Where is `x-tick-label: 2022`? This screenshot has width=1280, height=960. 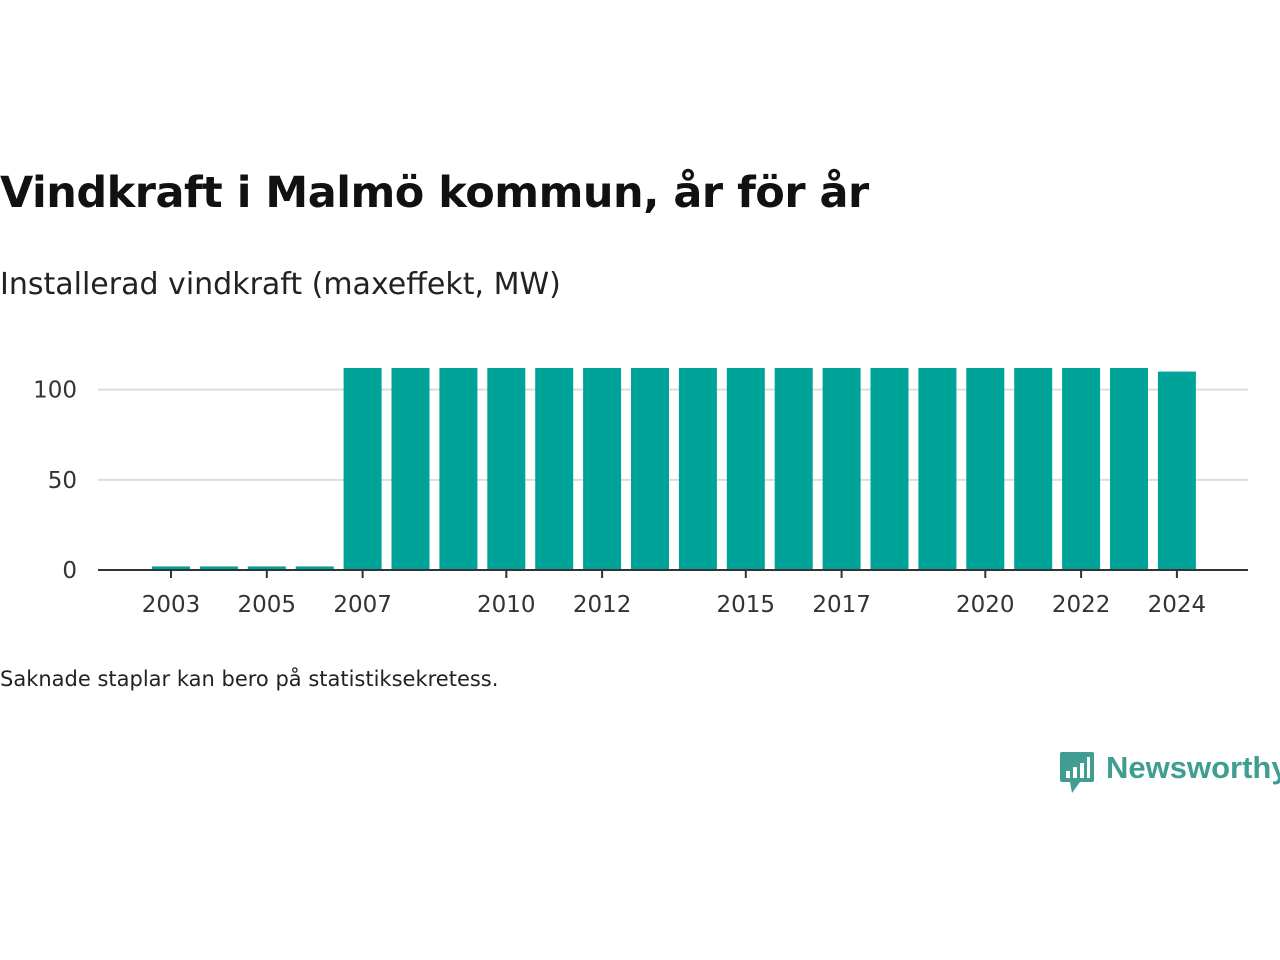 x-tick-label: 2022 is located at coordinates (1081, 605).